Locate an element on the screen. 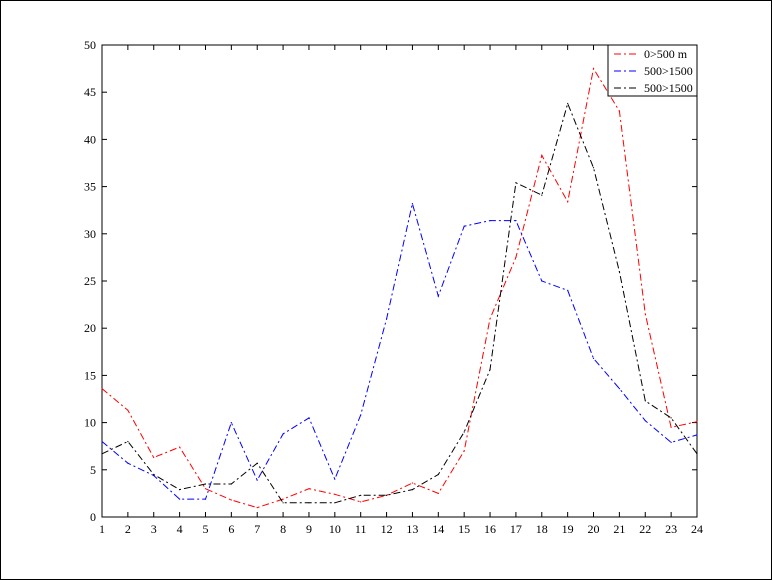  y-tick-label: 50 is located at coordinates (90, 45).